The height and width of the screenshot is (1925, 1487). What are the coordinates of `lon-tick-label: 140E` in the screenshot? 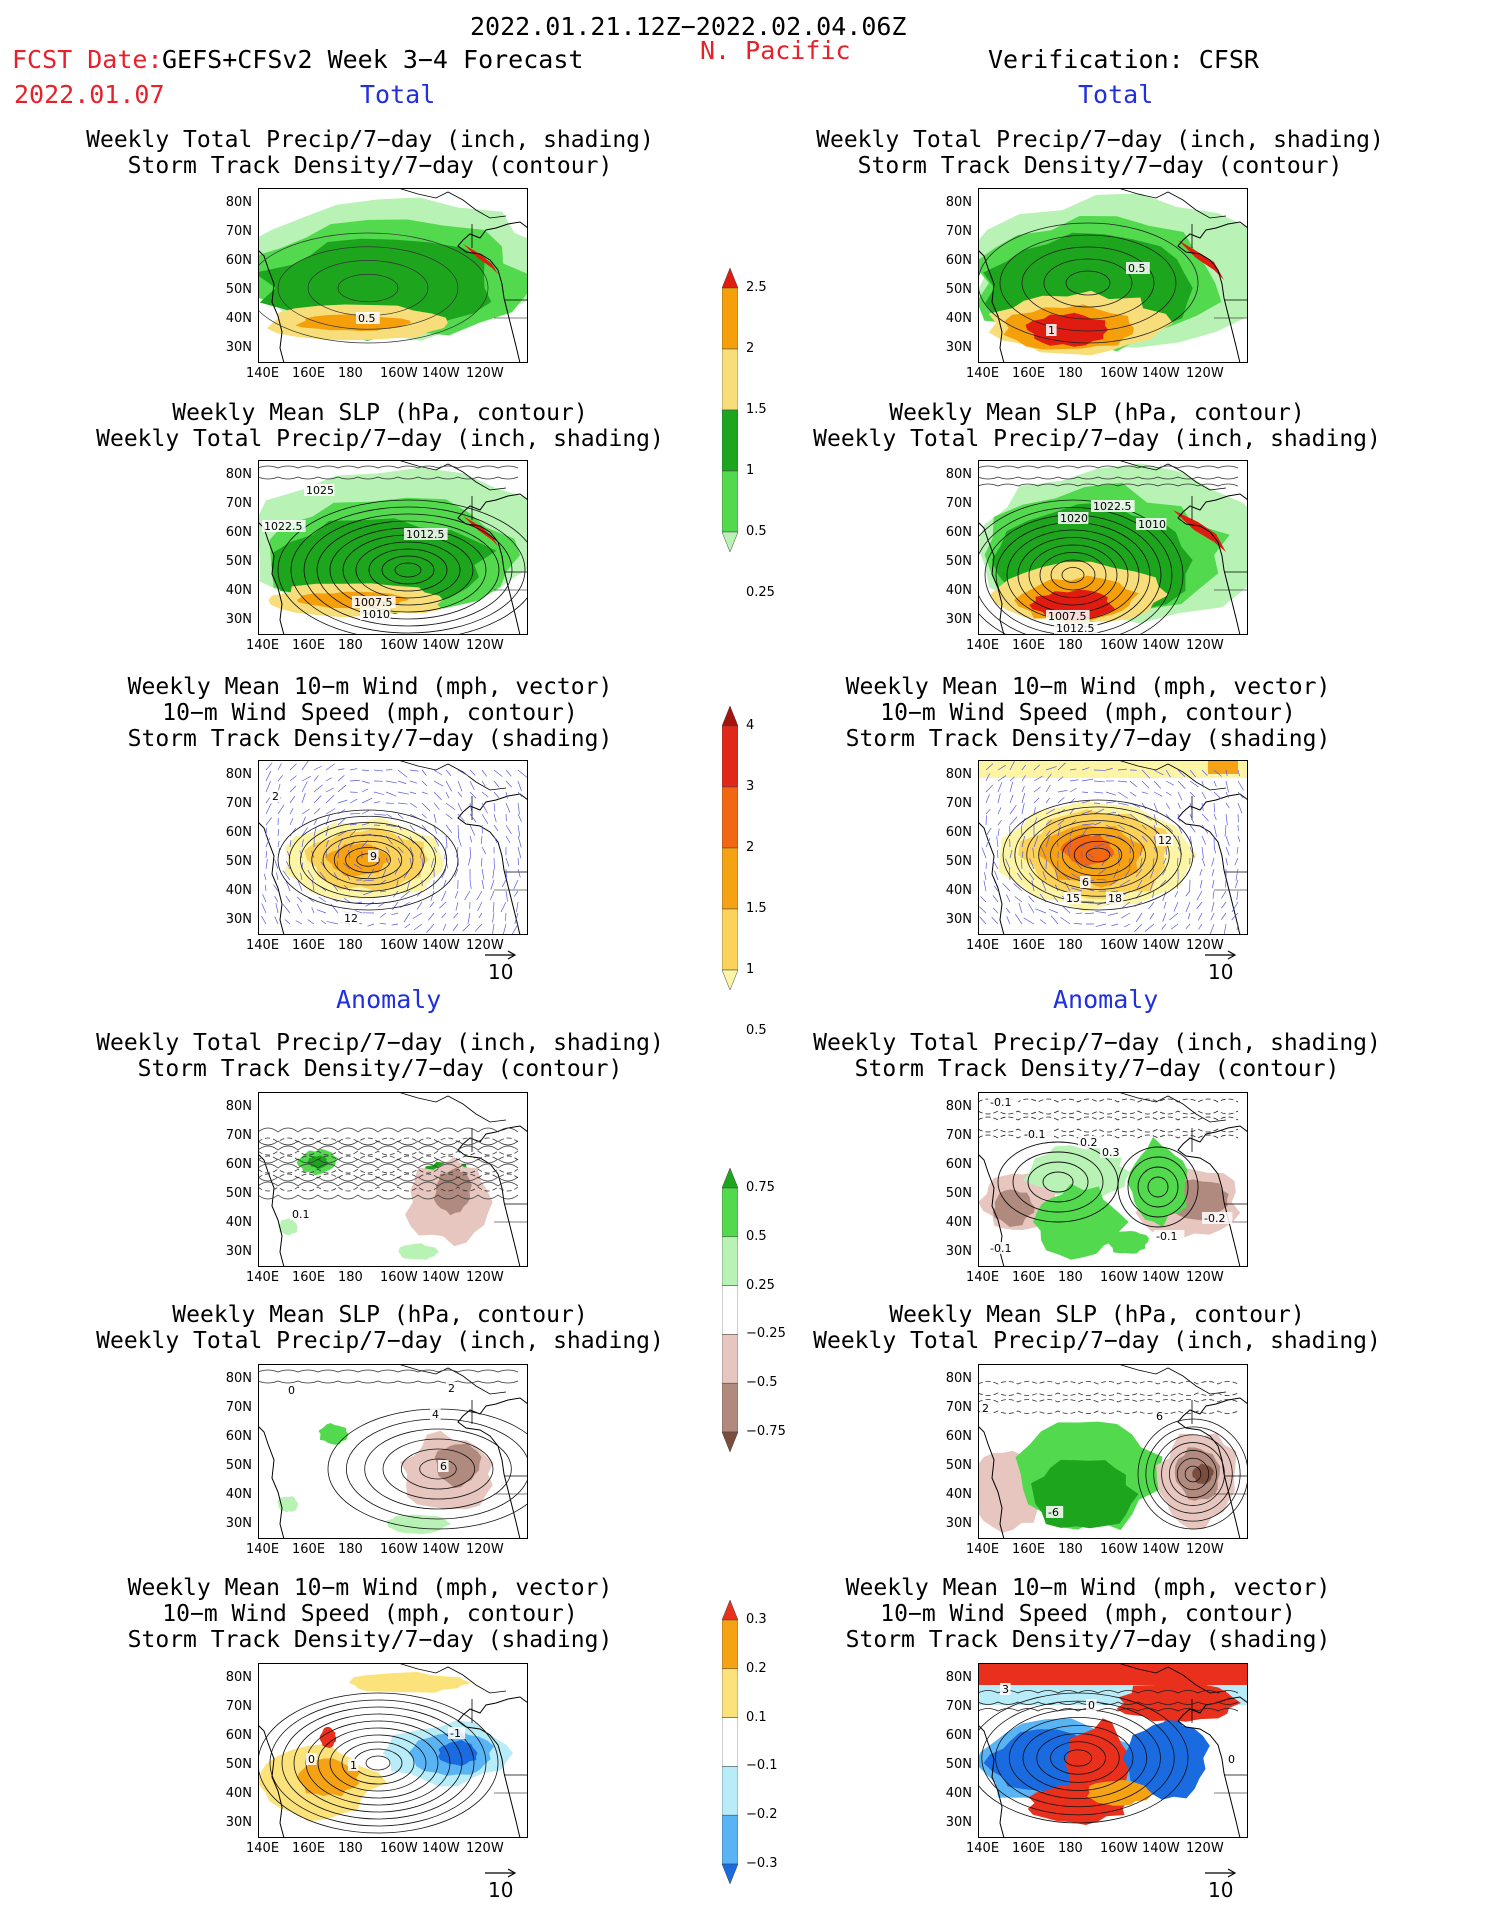 It's located at (983, 945).